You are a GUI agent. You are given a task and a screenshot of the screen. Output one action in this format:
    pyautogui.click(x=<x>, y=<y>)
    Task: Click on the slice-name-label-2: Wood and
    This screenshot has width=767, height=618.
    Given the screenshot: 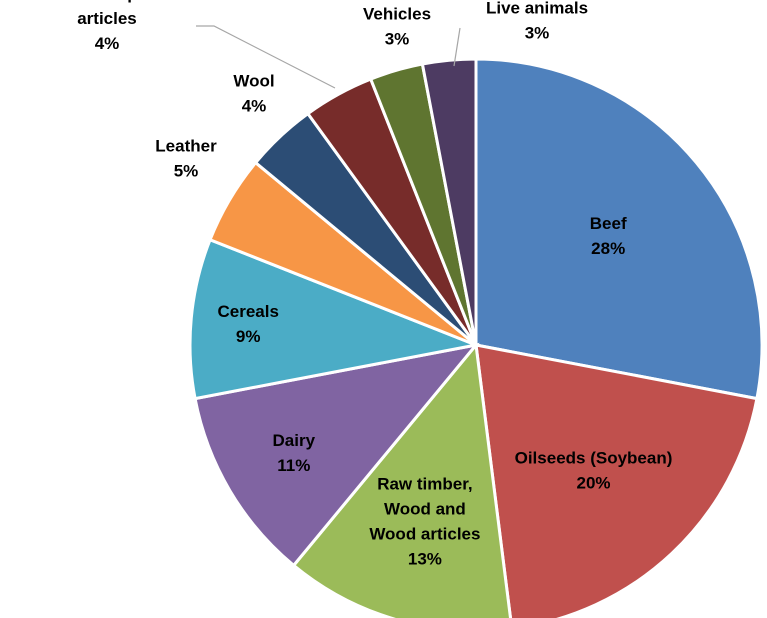 What is the action you would take?
    pyautogui.click(x=425, y=508)
    